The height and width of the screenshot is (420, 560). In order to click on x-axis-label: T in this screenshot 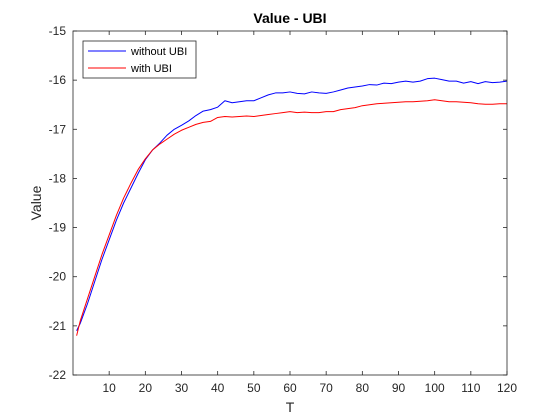, I will do `click(290, 407)`.